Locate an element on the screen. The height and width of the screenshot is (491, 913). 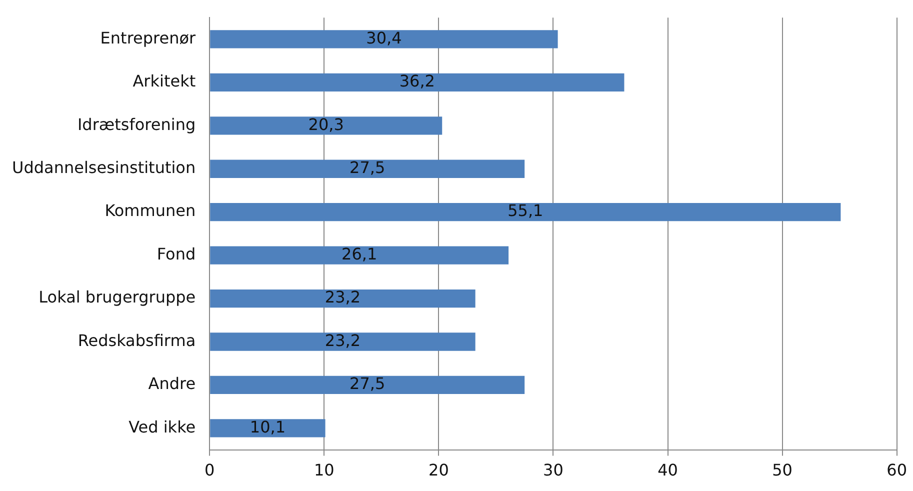
y-tick-label: Kommunen is located at coordinates (150, 210).